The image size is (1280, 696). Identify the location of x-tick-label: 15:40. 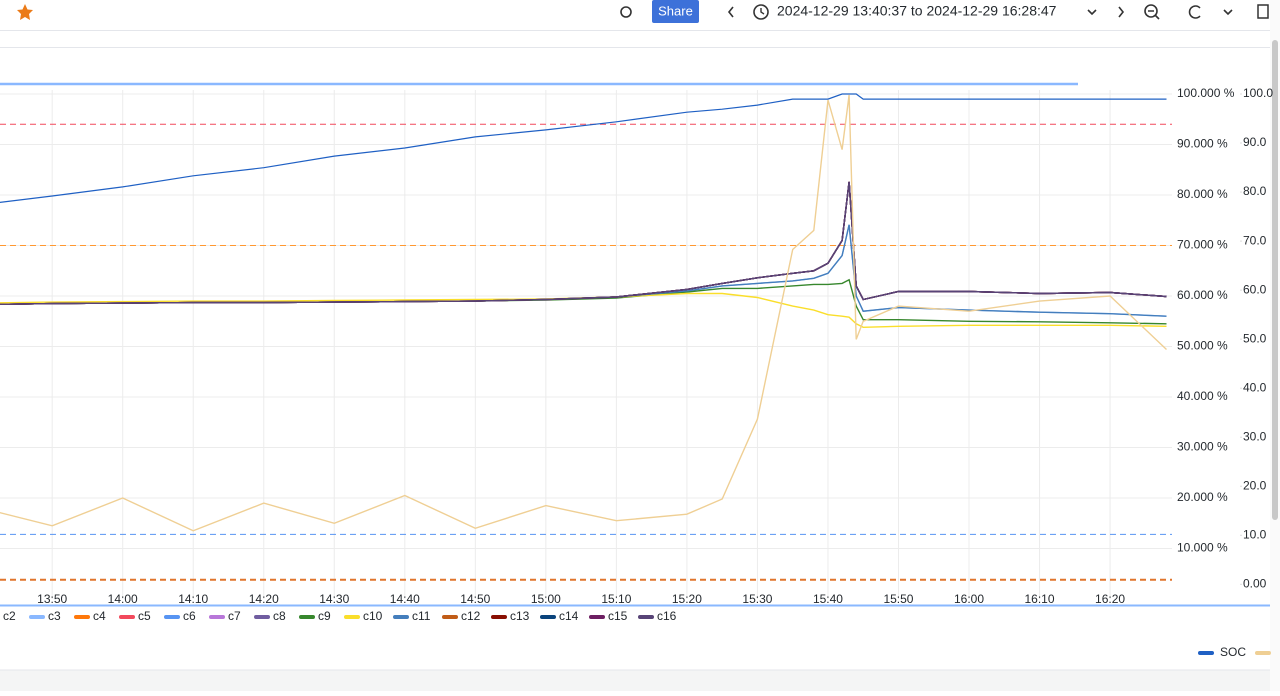
(828, 599).